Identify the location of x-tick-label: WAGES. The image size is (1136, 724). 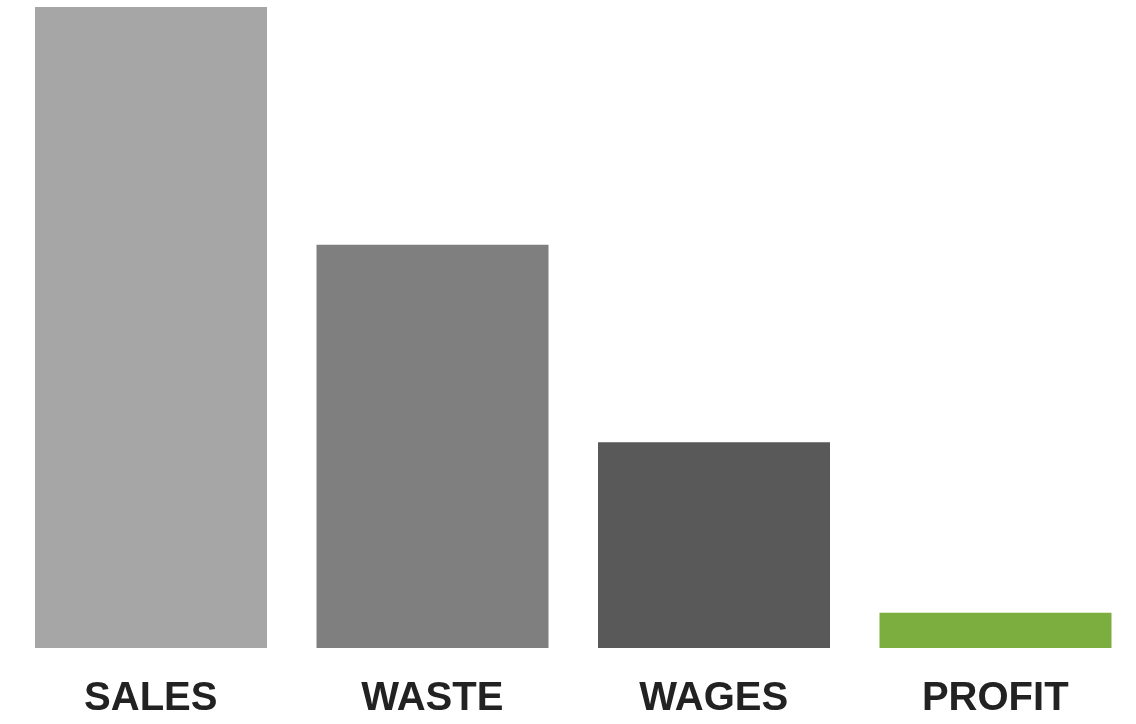
(714, 696).